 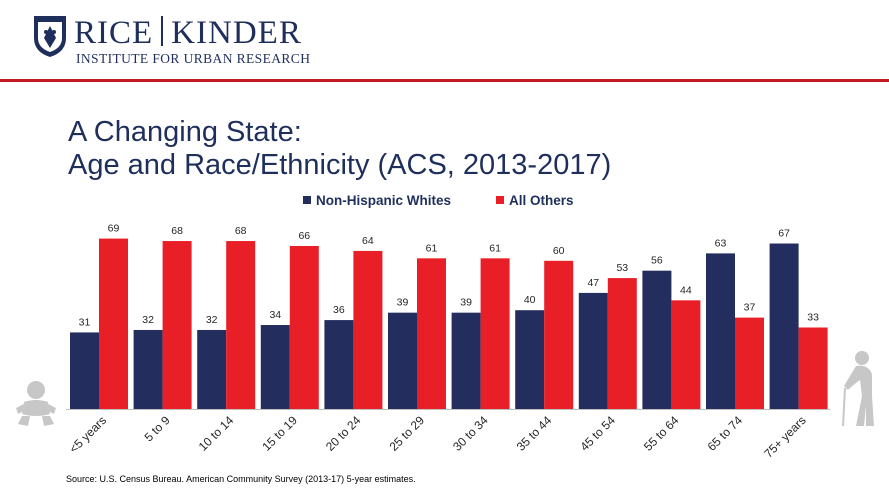 I want to click on brand-divider, so click(x=162, y=31).